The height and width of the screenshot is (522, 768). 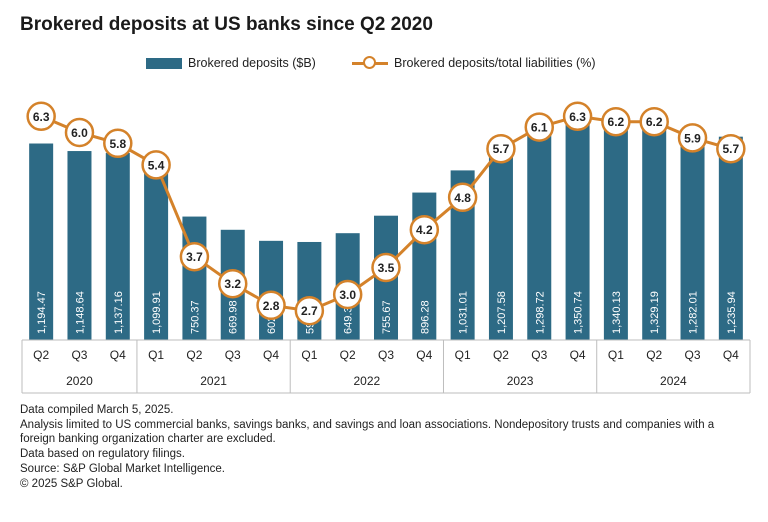 I want to click on ratio-value-label: 3.2, so click(x=232, y=284).